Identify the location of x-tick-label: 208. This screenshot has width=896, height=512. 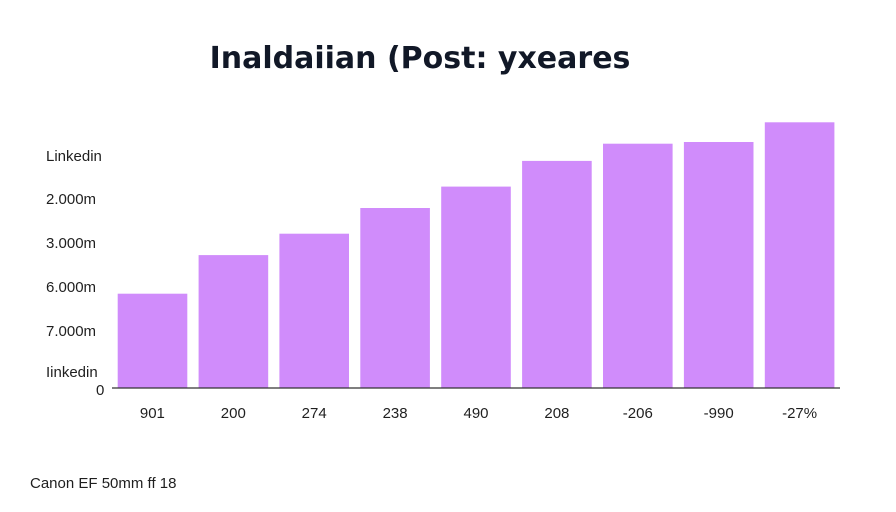
(556, 413).